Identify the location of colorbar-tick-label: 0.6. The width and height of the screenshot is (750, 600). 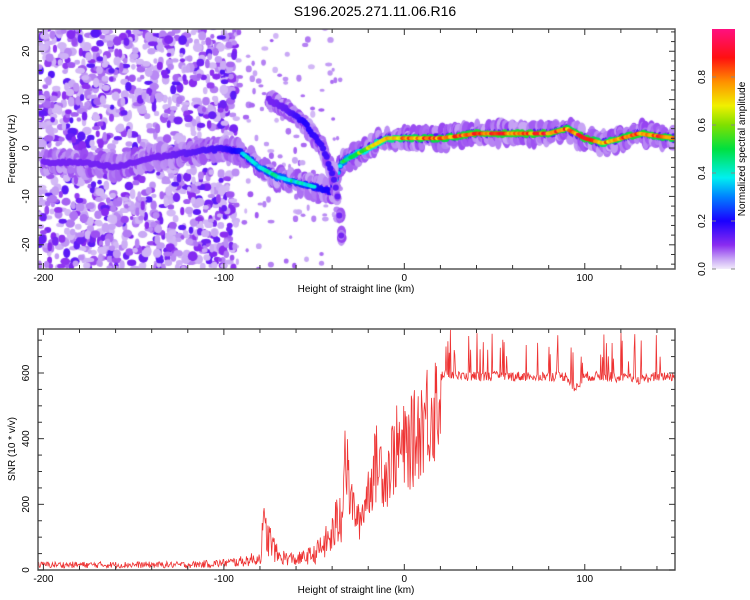
(702, 125).